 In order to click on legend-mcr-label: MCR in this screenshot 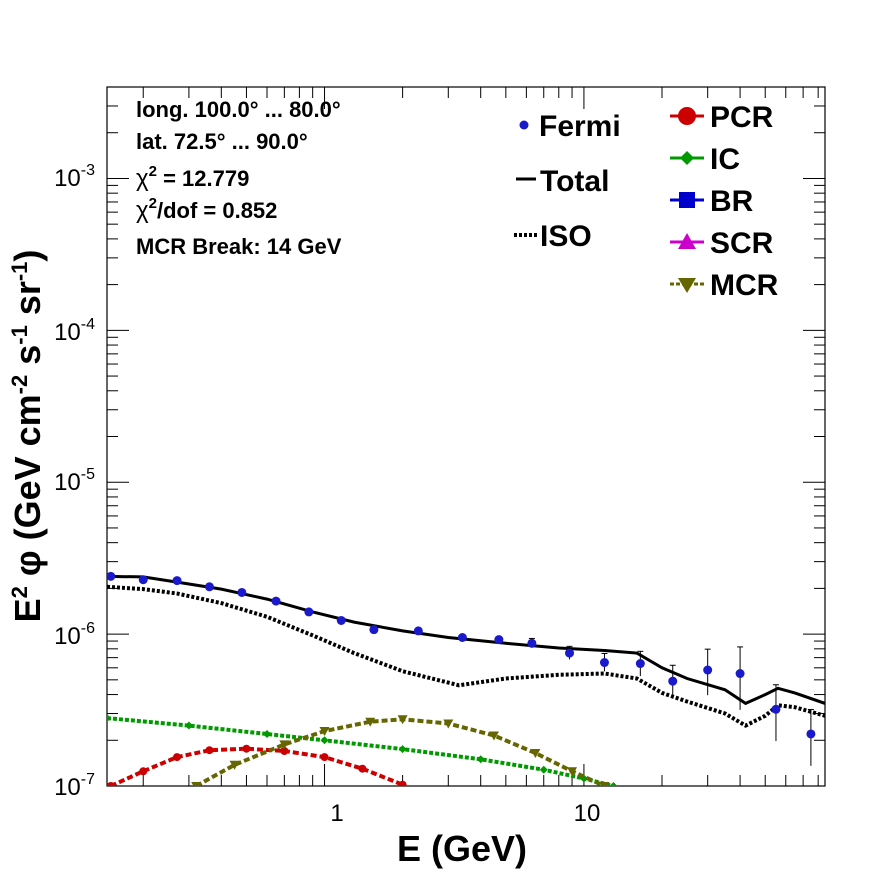, I will do `click(744, 285)`.